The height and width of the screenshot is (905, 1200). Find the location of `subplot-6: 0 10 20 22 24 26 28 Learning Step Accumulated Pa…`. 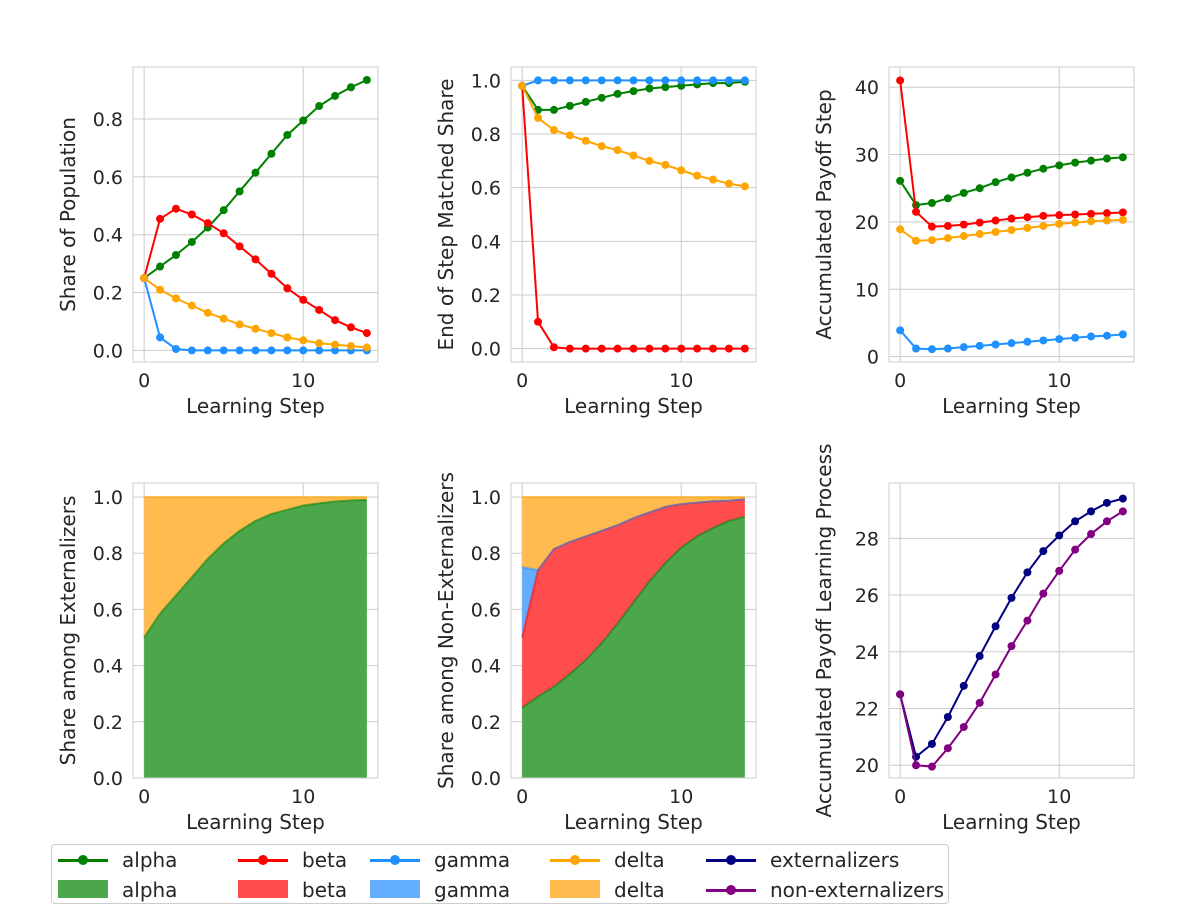

subplot-6: 0 10 20 22 24 26 28 Learning Step Accumulated Pa… is located at coordinates (973, 639).